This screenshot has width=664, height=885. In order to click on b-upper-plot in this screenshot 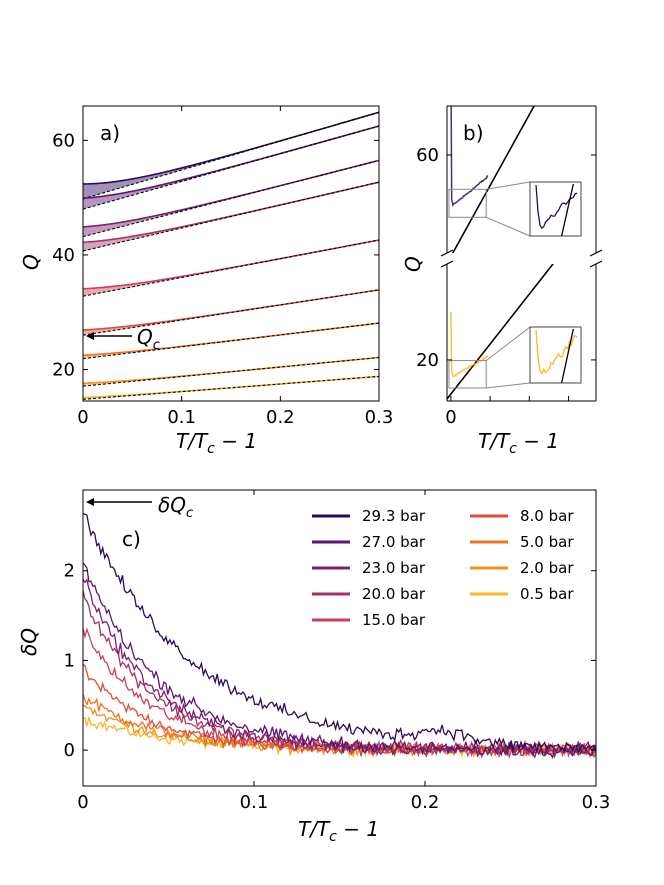, I will do `click(515, 179)`.